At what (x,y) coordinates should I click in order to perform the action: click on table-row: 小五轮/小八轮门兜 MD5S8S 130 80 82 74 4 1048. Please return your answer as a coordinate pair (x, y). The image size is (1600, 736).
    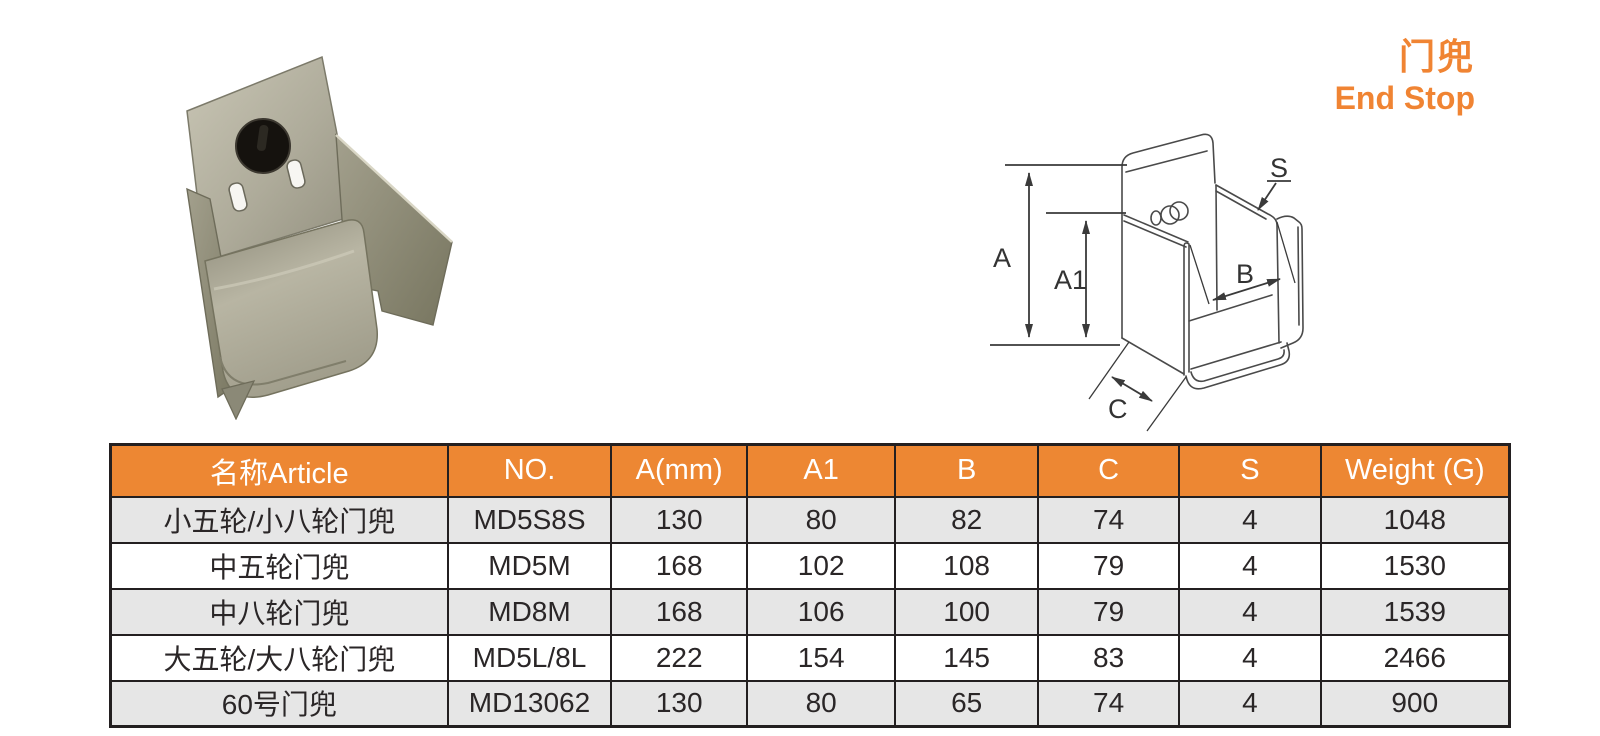
    Looking at the image, I should click on (810, 519).